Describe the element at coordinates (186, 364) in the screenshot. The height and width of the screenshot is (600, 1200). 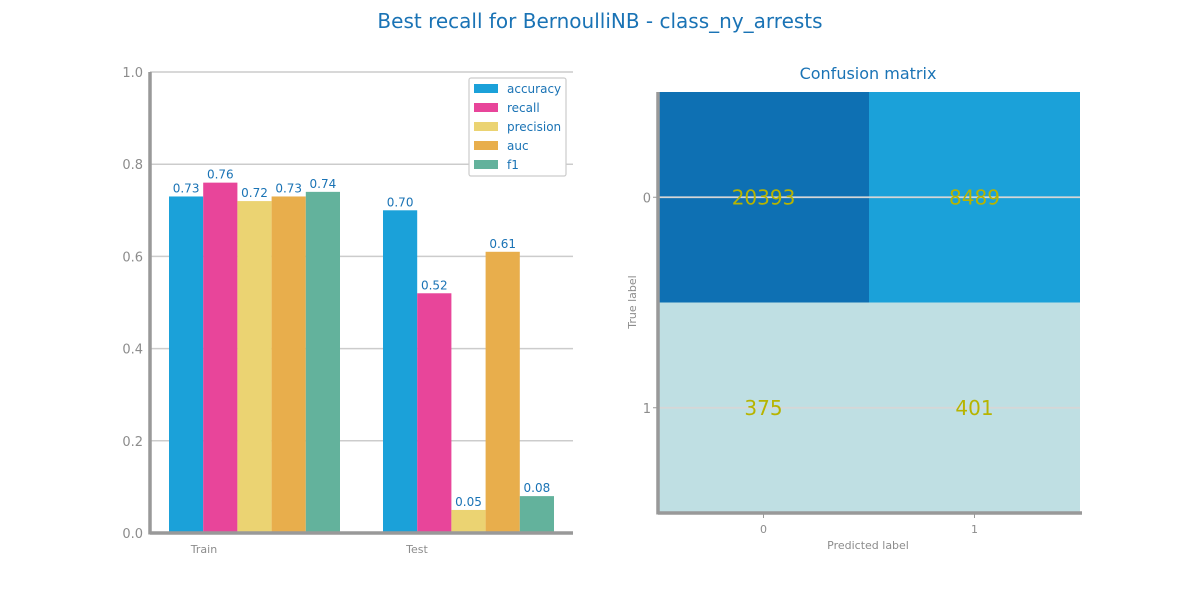
I see `bar-accuracy-train` at that location.